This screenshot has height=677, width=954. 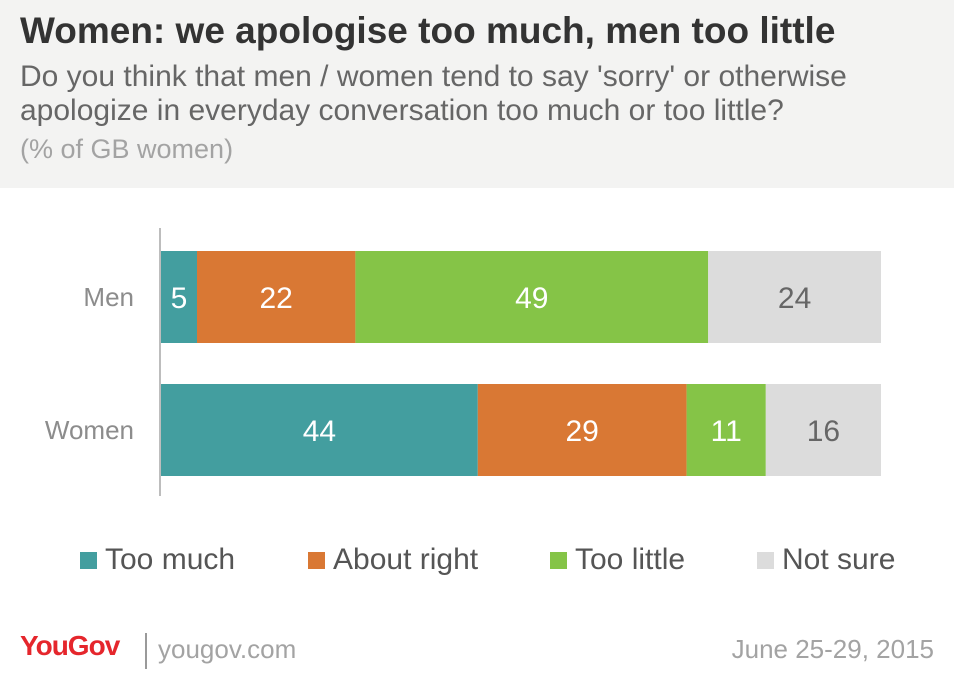 What do you see at coordinates (146, 651) in the screenshot?
I see `footer-divider` at bounding box center [146, 651].